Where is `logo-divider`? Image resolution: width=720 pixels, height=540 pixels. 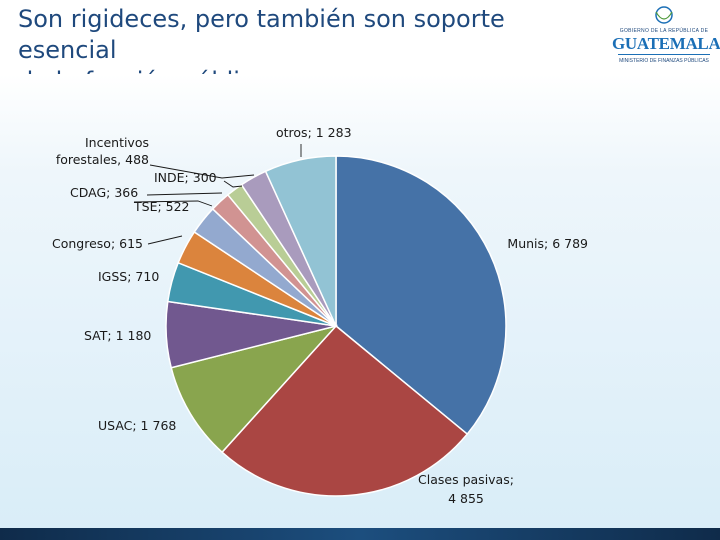
logo-divider is located at coordinates (664, 54).